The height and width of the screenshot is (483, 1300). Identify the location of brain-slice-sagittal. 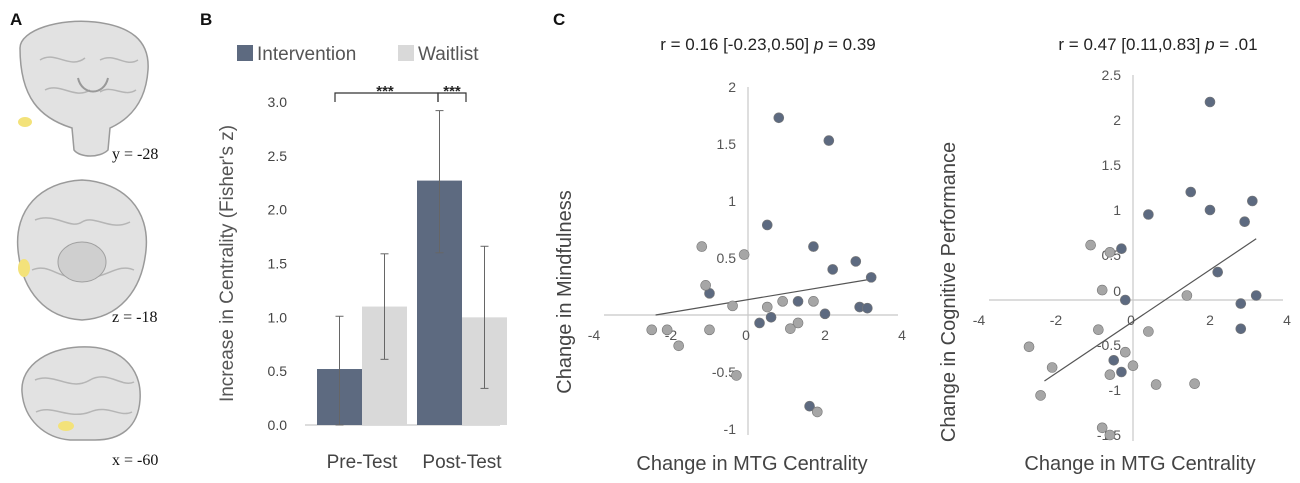
(81, 393).